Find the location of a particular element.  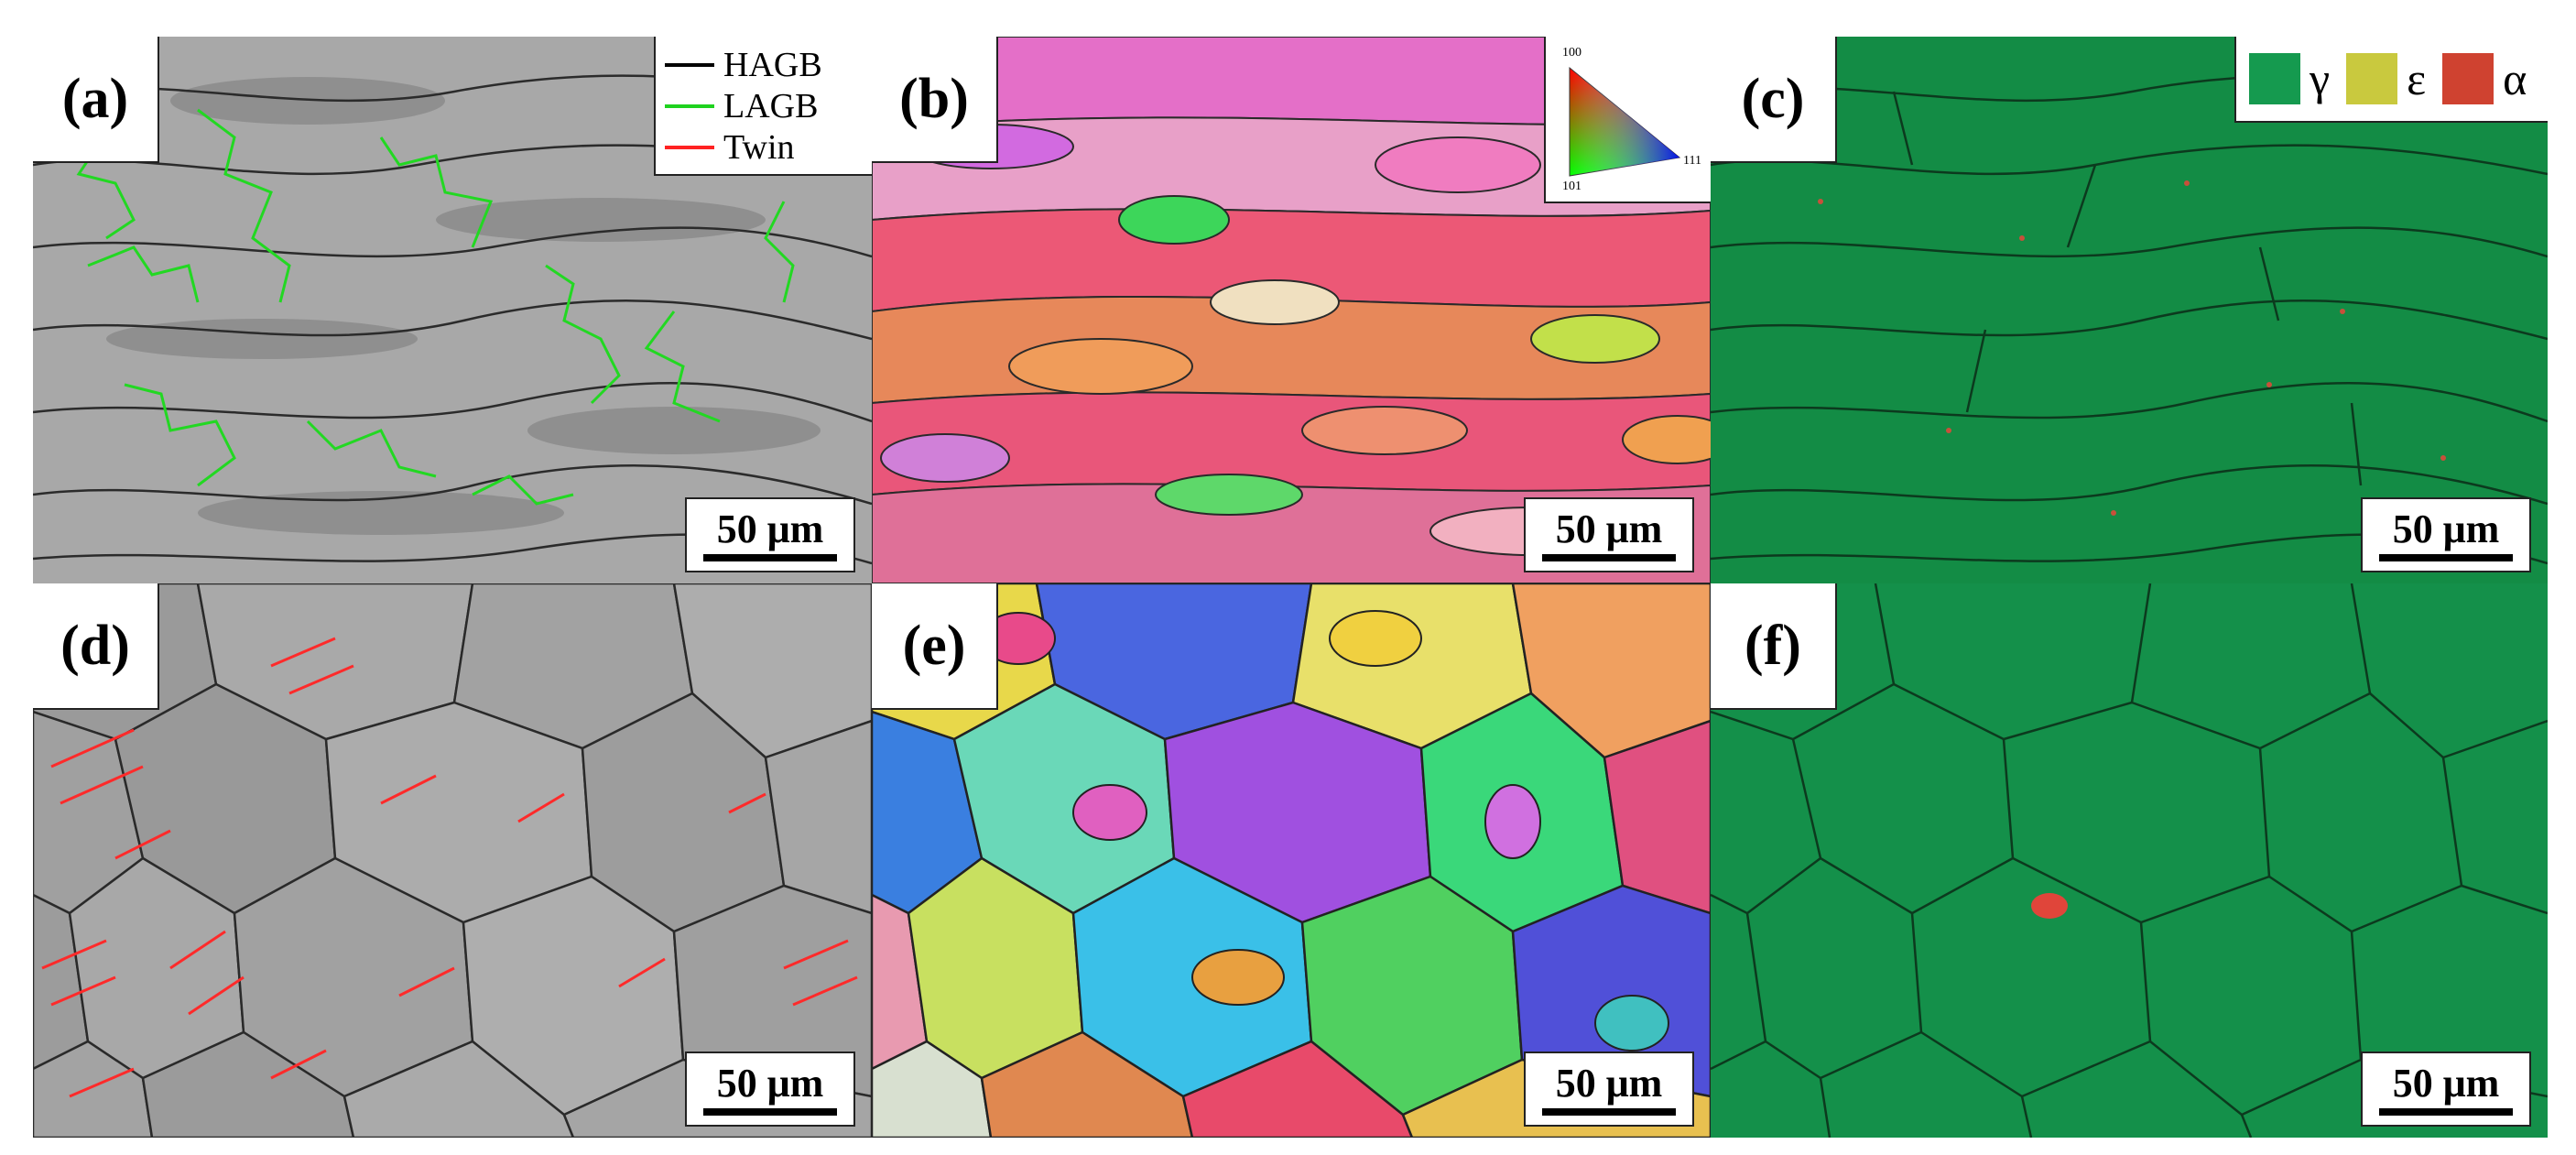

panel-label-c: (c) is located at coordinates (1774, 100).